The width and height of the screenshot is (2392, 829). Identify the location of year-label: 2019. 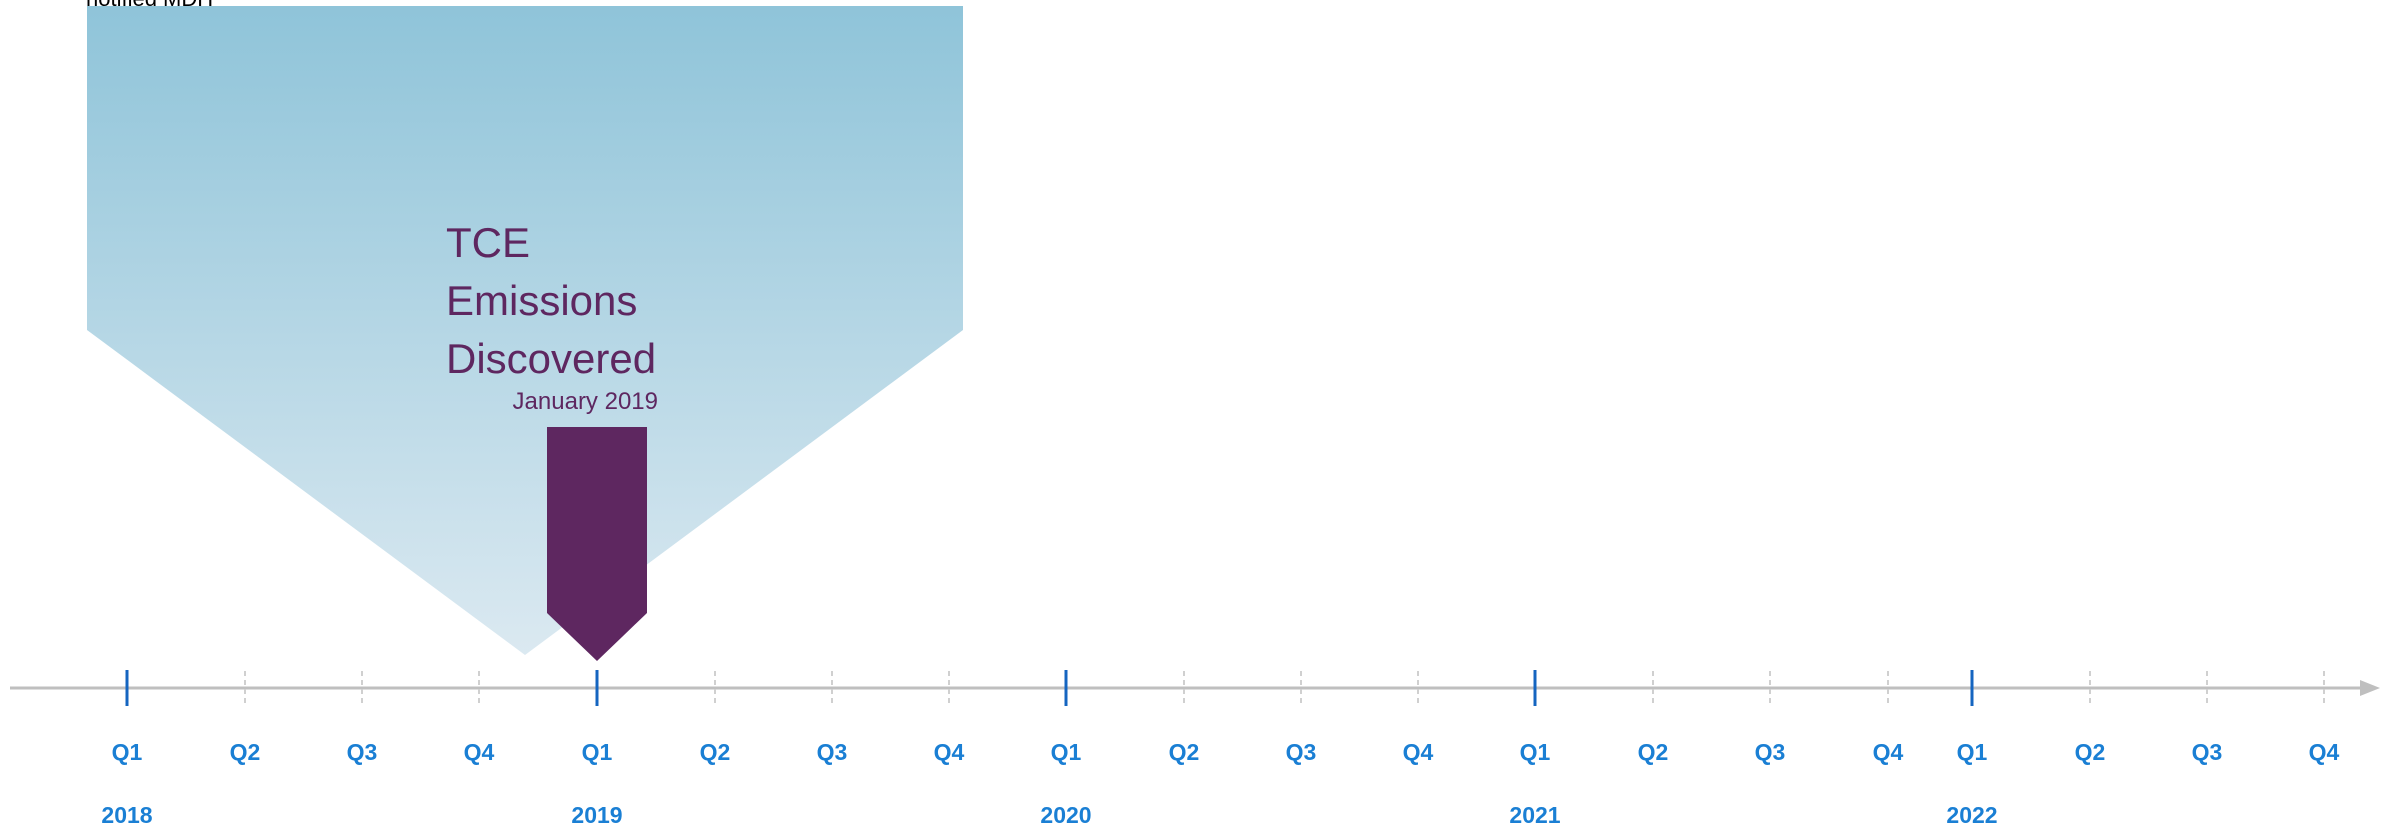
(597, 815).